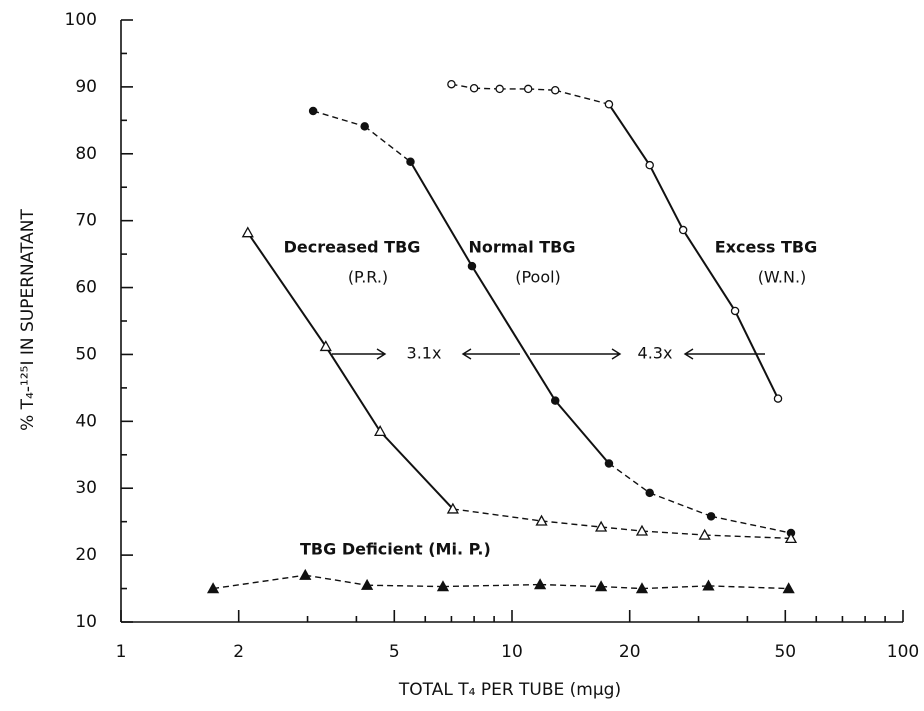 This screenshot has height=711, width=924. Describe the element at coordinates (395, 549) in the screenshot. I see `series-label: TBG Deficient (Mi. P.)` at that location.